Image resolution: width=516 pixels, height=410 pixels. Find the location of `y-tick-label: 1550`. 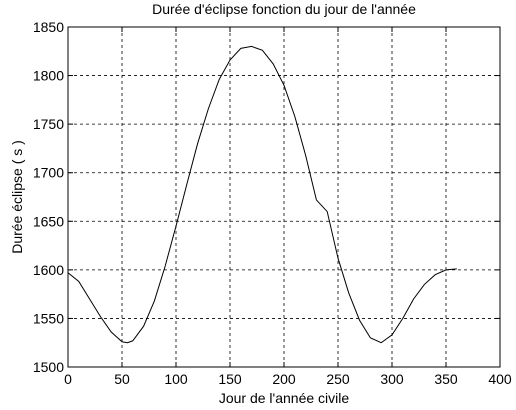

y-tick-label: 1550 is located at coordinates (48, 318).